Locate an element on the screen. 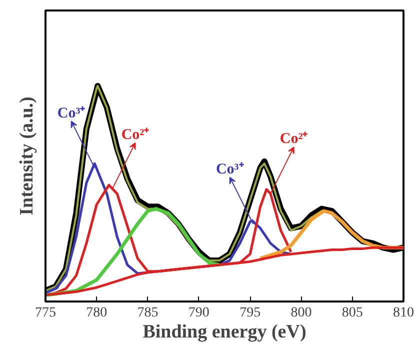 This screenshot has width=420, height=350. x-tick-label: 800 is located at coordinates (301, 313).